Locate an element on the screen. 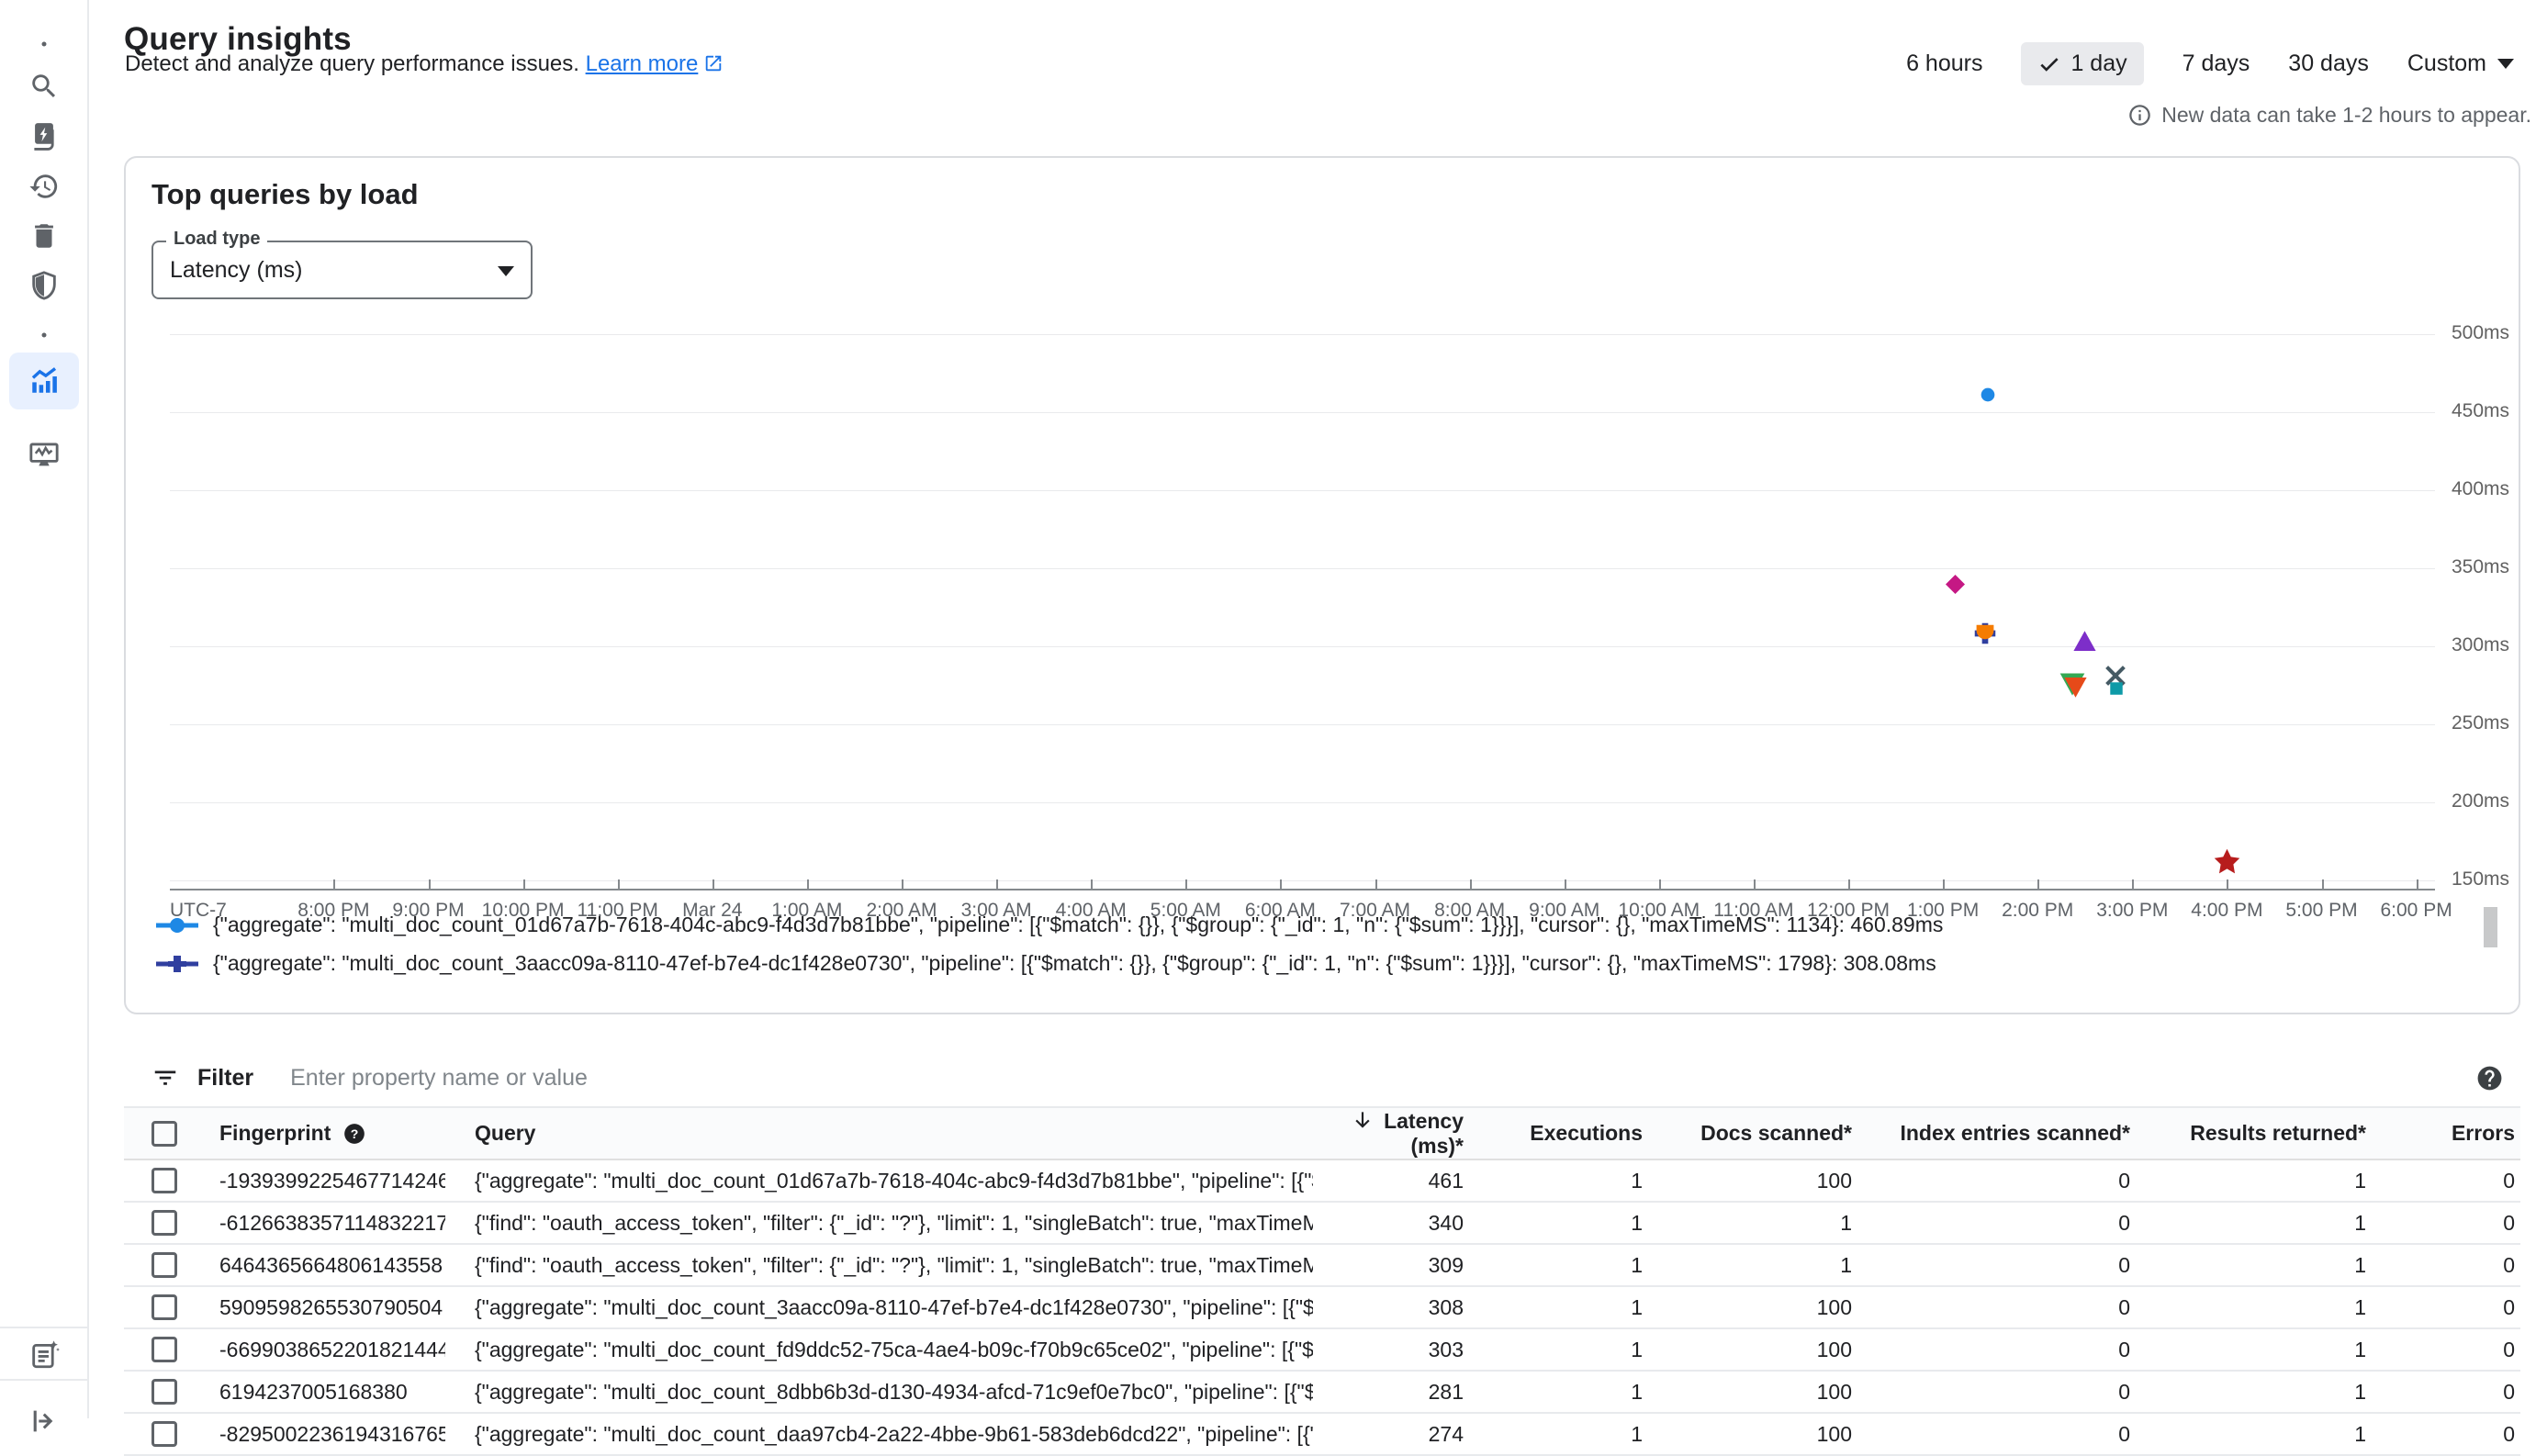 The image size is (2536, 1456). sidebar-item-query-insights is located at coordinates (44, 381).